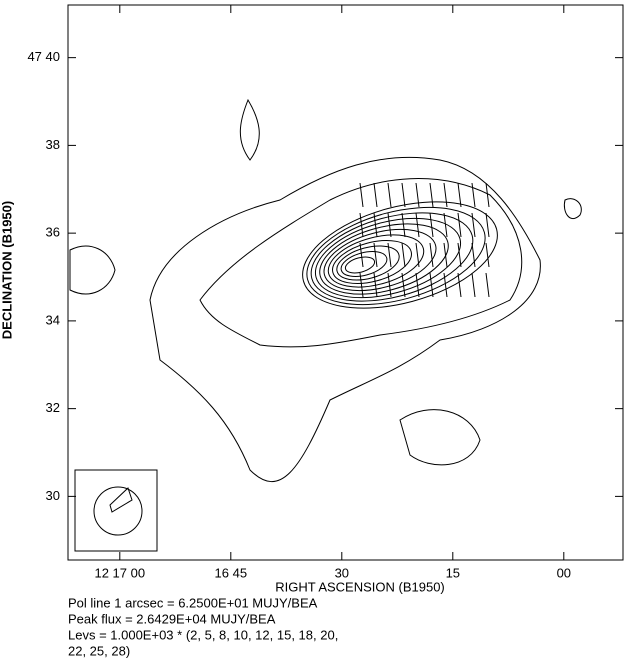 This screenshot has width=624, height=659. I want to click on beam-vector, so click(121, 500).